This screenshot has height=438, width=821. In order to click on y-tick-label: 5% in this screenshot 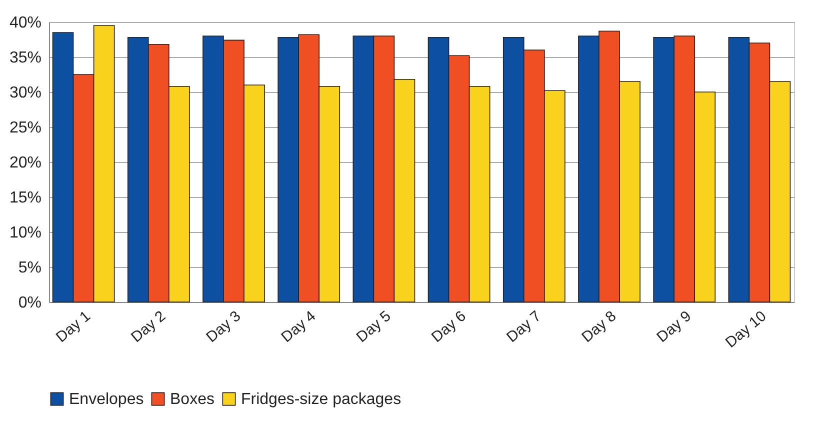, I will do `click(30, 268)`.